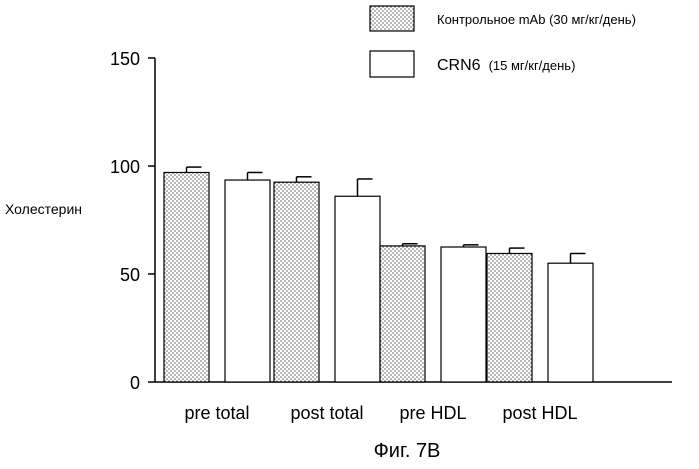  Describe the element at coordinates (539, 413) in the screenshot. I see `category-label: post HDL` at that location.